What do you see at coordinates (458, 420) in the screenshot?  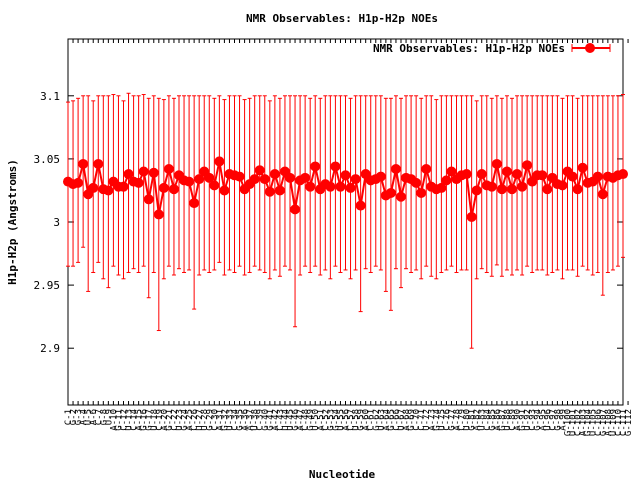 I see `x-tick-label: A-78` at bounding box center [458, 420].